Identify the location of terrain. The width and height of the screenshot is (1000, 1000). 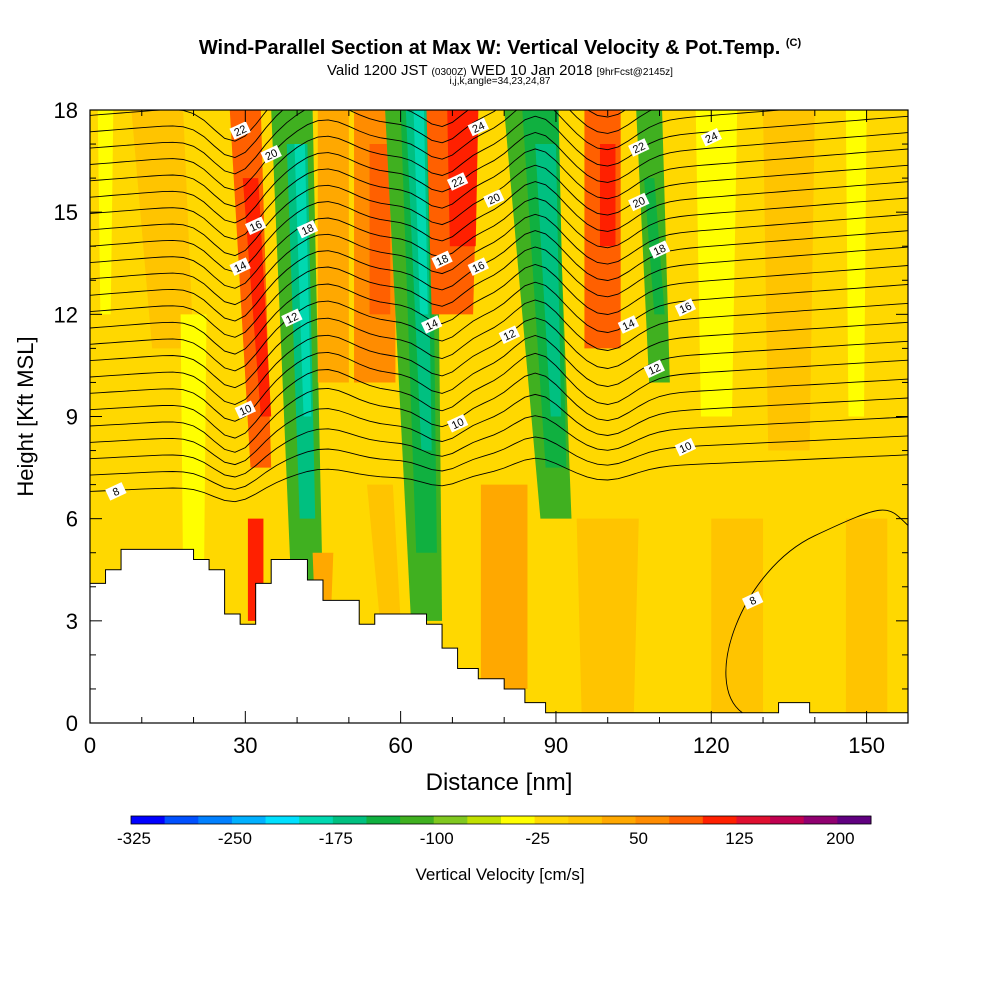
(499, 636).